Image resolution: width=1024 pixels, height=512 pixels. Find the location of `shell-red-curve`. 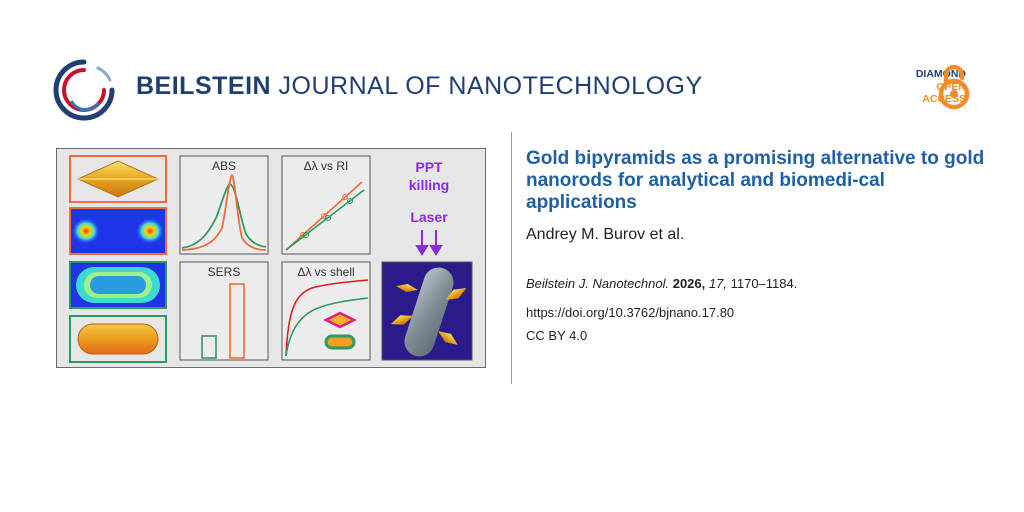

shell-red-curve is located at coordinates (327, 318).